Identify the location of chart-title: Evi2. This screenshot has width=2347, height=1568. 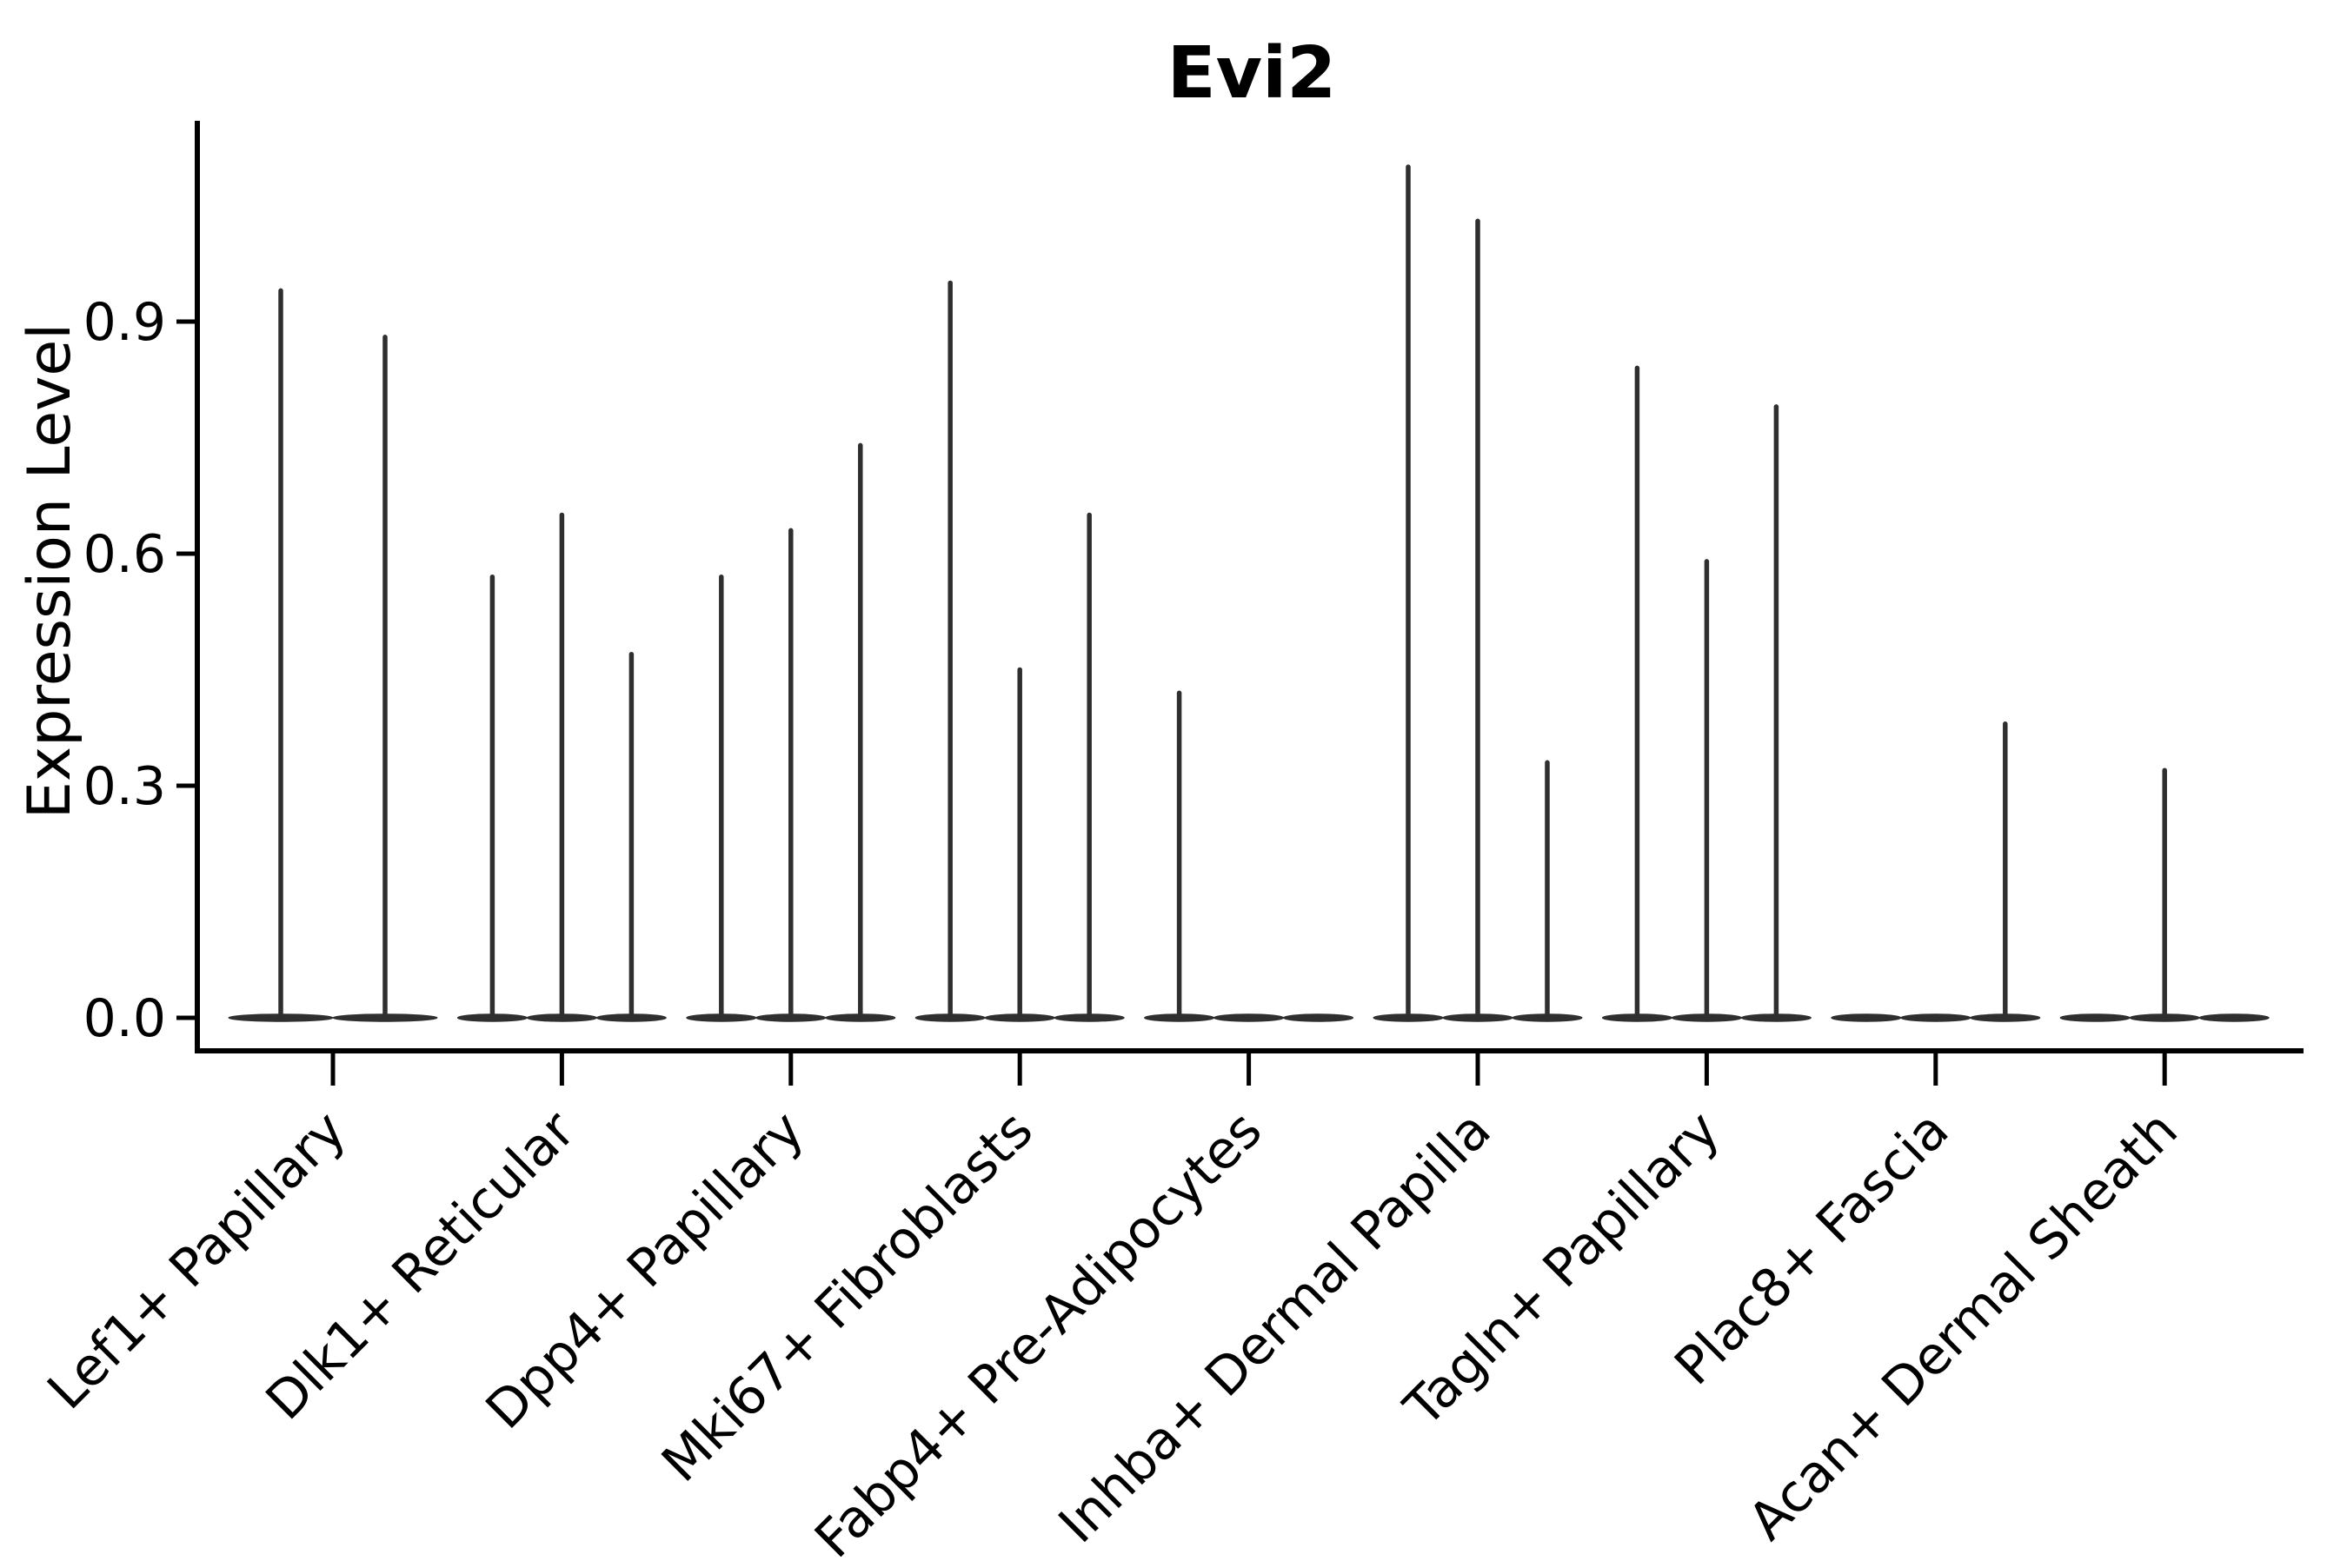
(1252, 73).